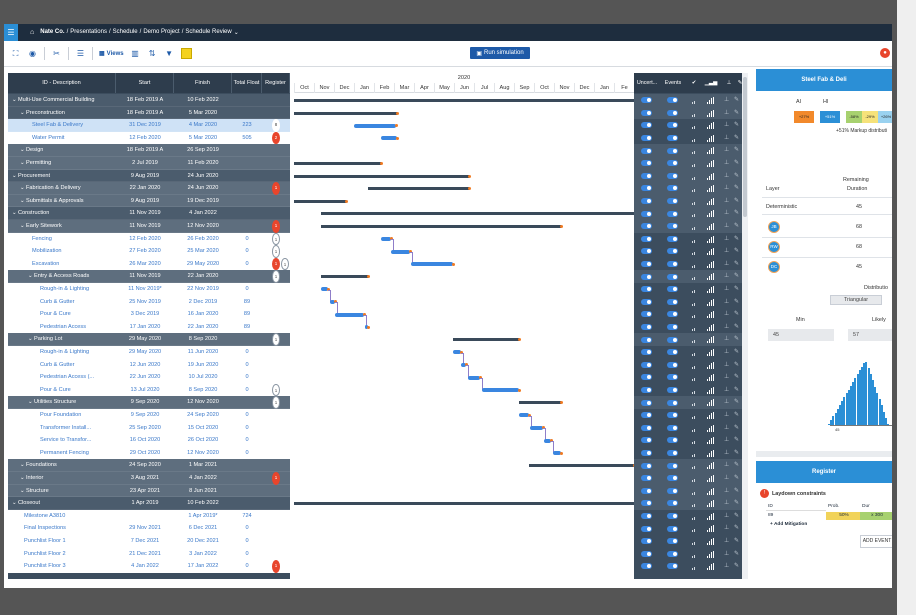 This screenshot has height=615, width=916. What do you see at coordinates (149, 264) in the screenshot?
I see `table-row: Excavation 26 Mar 2020 29 May 2020 0 1 1` at bounding box center [149, 264].